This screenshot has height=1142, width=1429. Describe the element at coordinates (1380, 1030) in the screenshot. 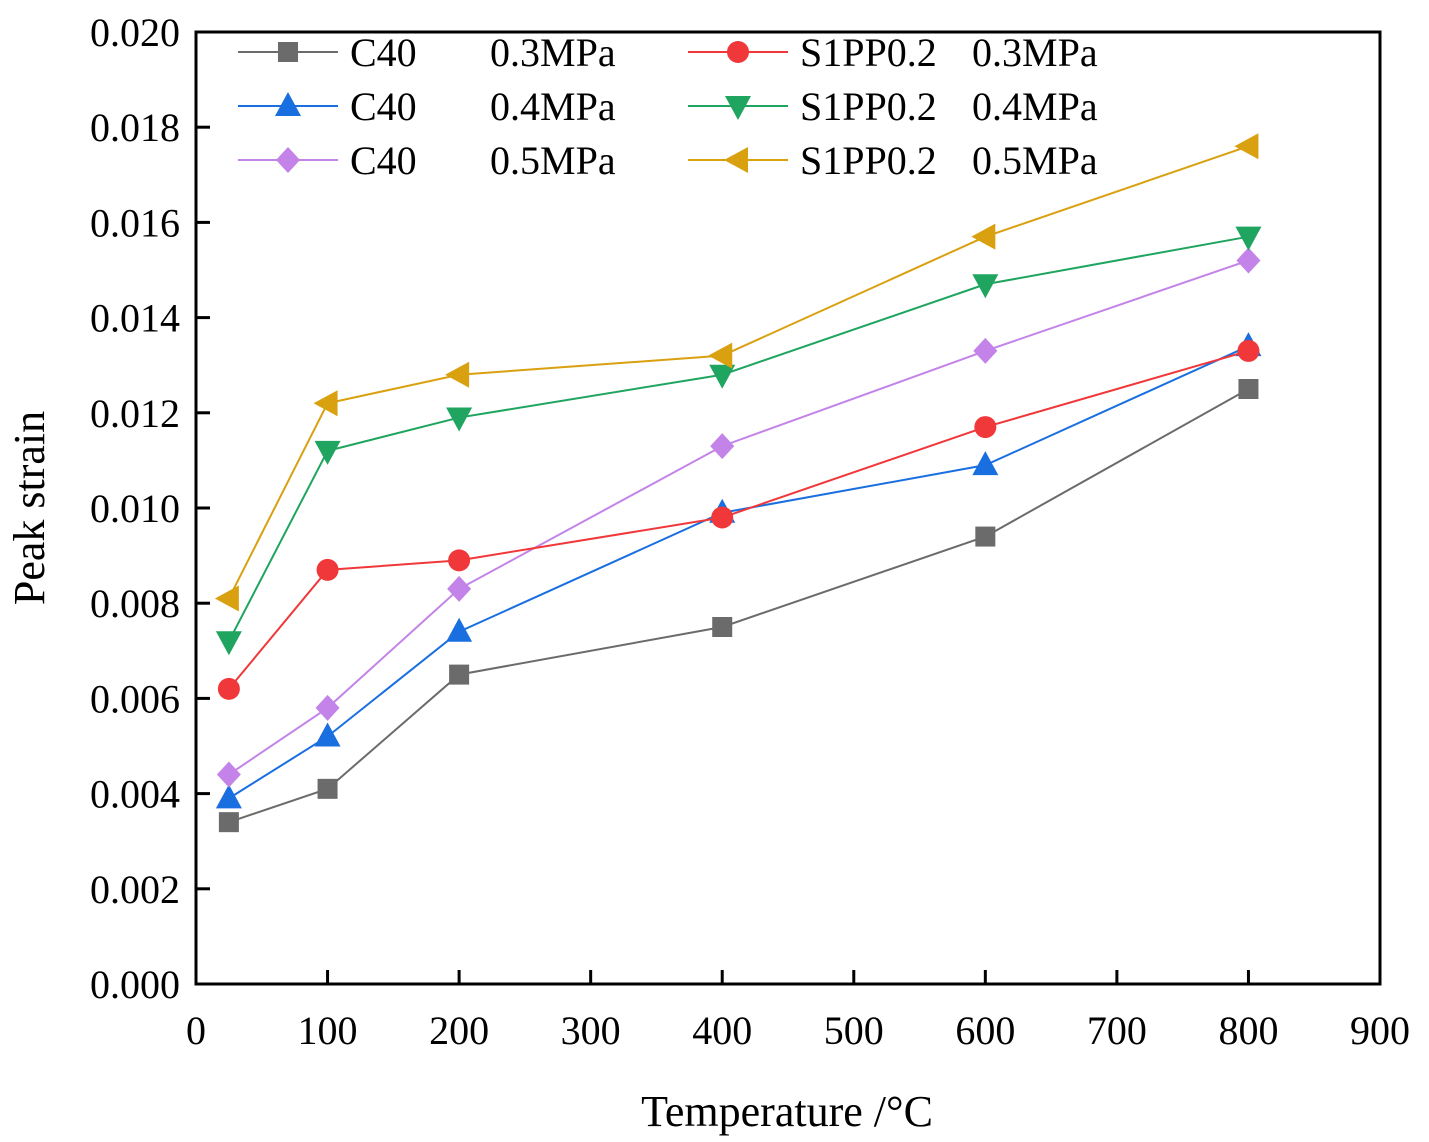

I see `x-tick-label: 900` at that location.